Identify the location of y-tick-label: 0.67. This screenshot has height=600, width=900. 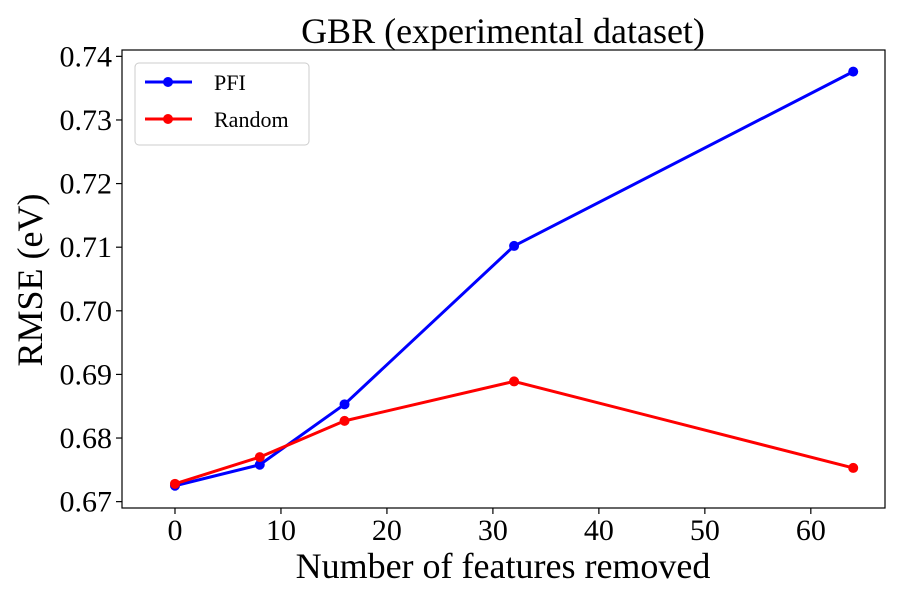
(86, 502).